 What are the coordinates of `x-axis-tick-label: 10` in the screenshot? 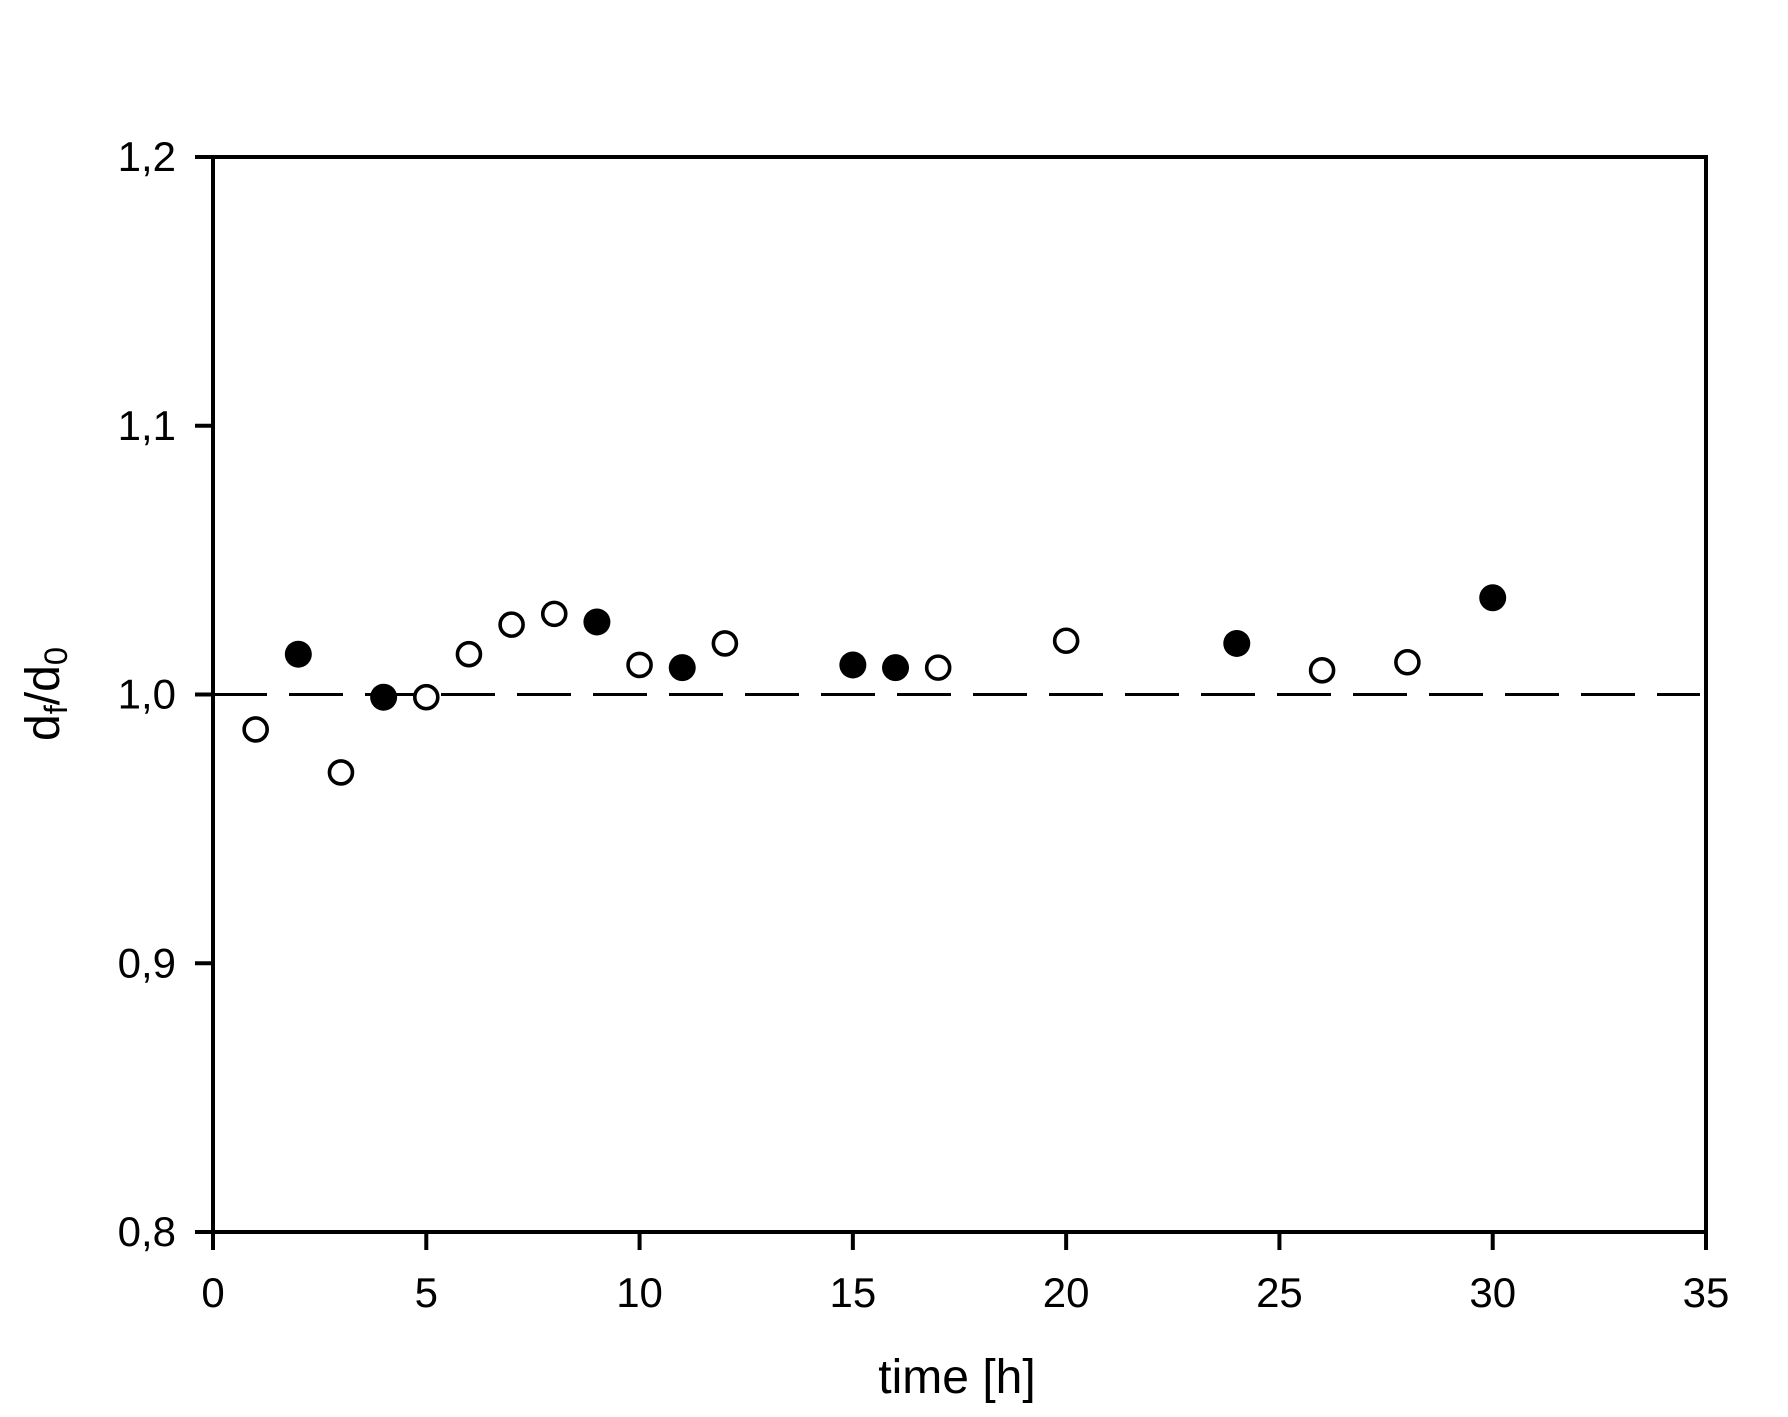 It's located at (639, 1292).